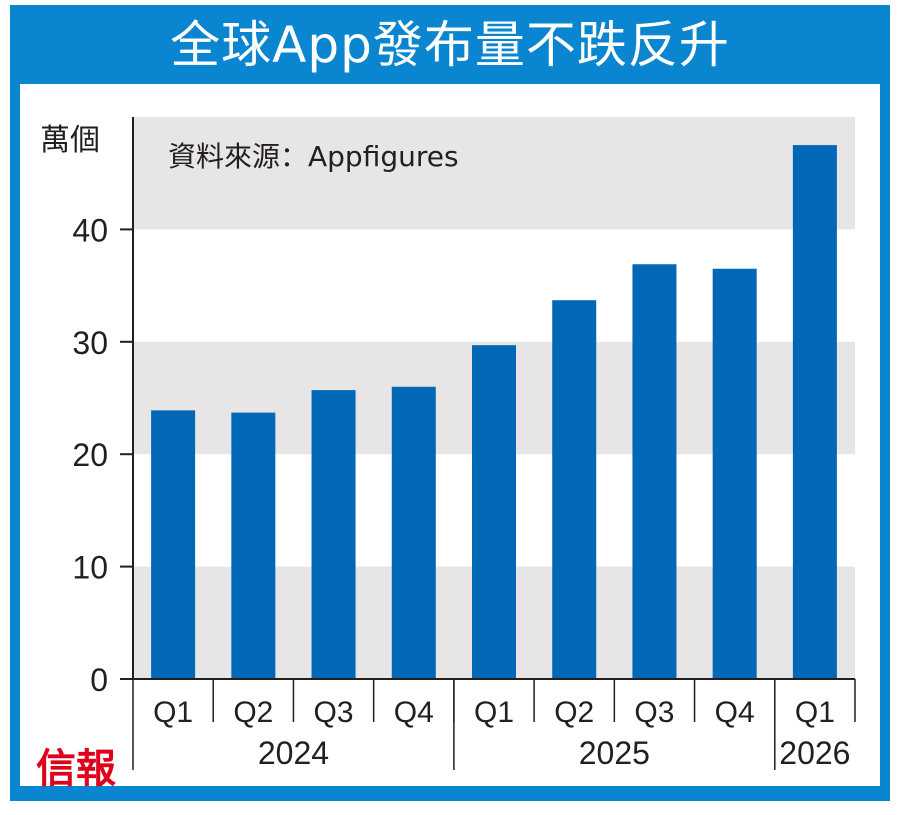 Image resolution: width=901 pixels, height=815 pixels. I want to click on y-tick-label: 40, so click(90, 230).